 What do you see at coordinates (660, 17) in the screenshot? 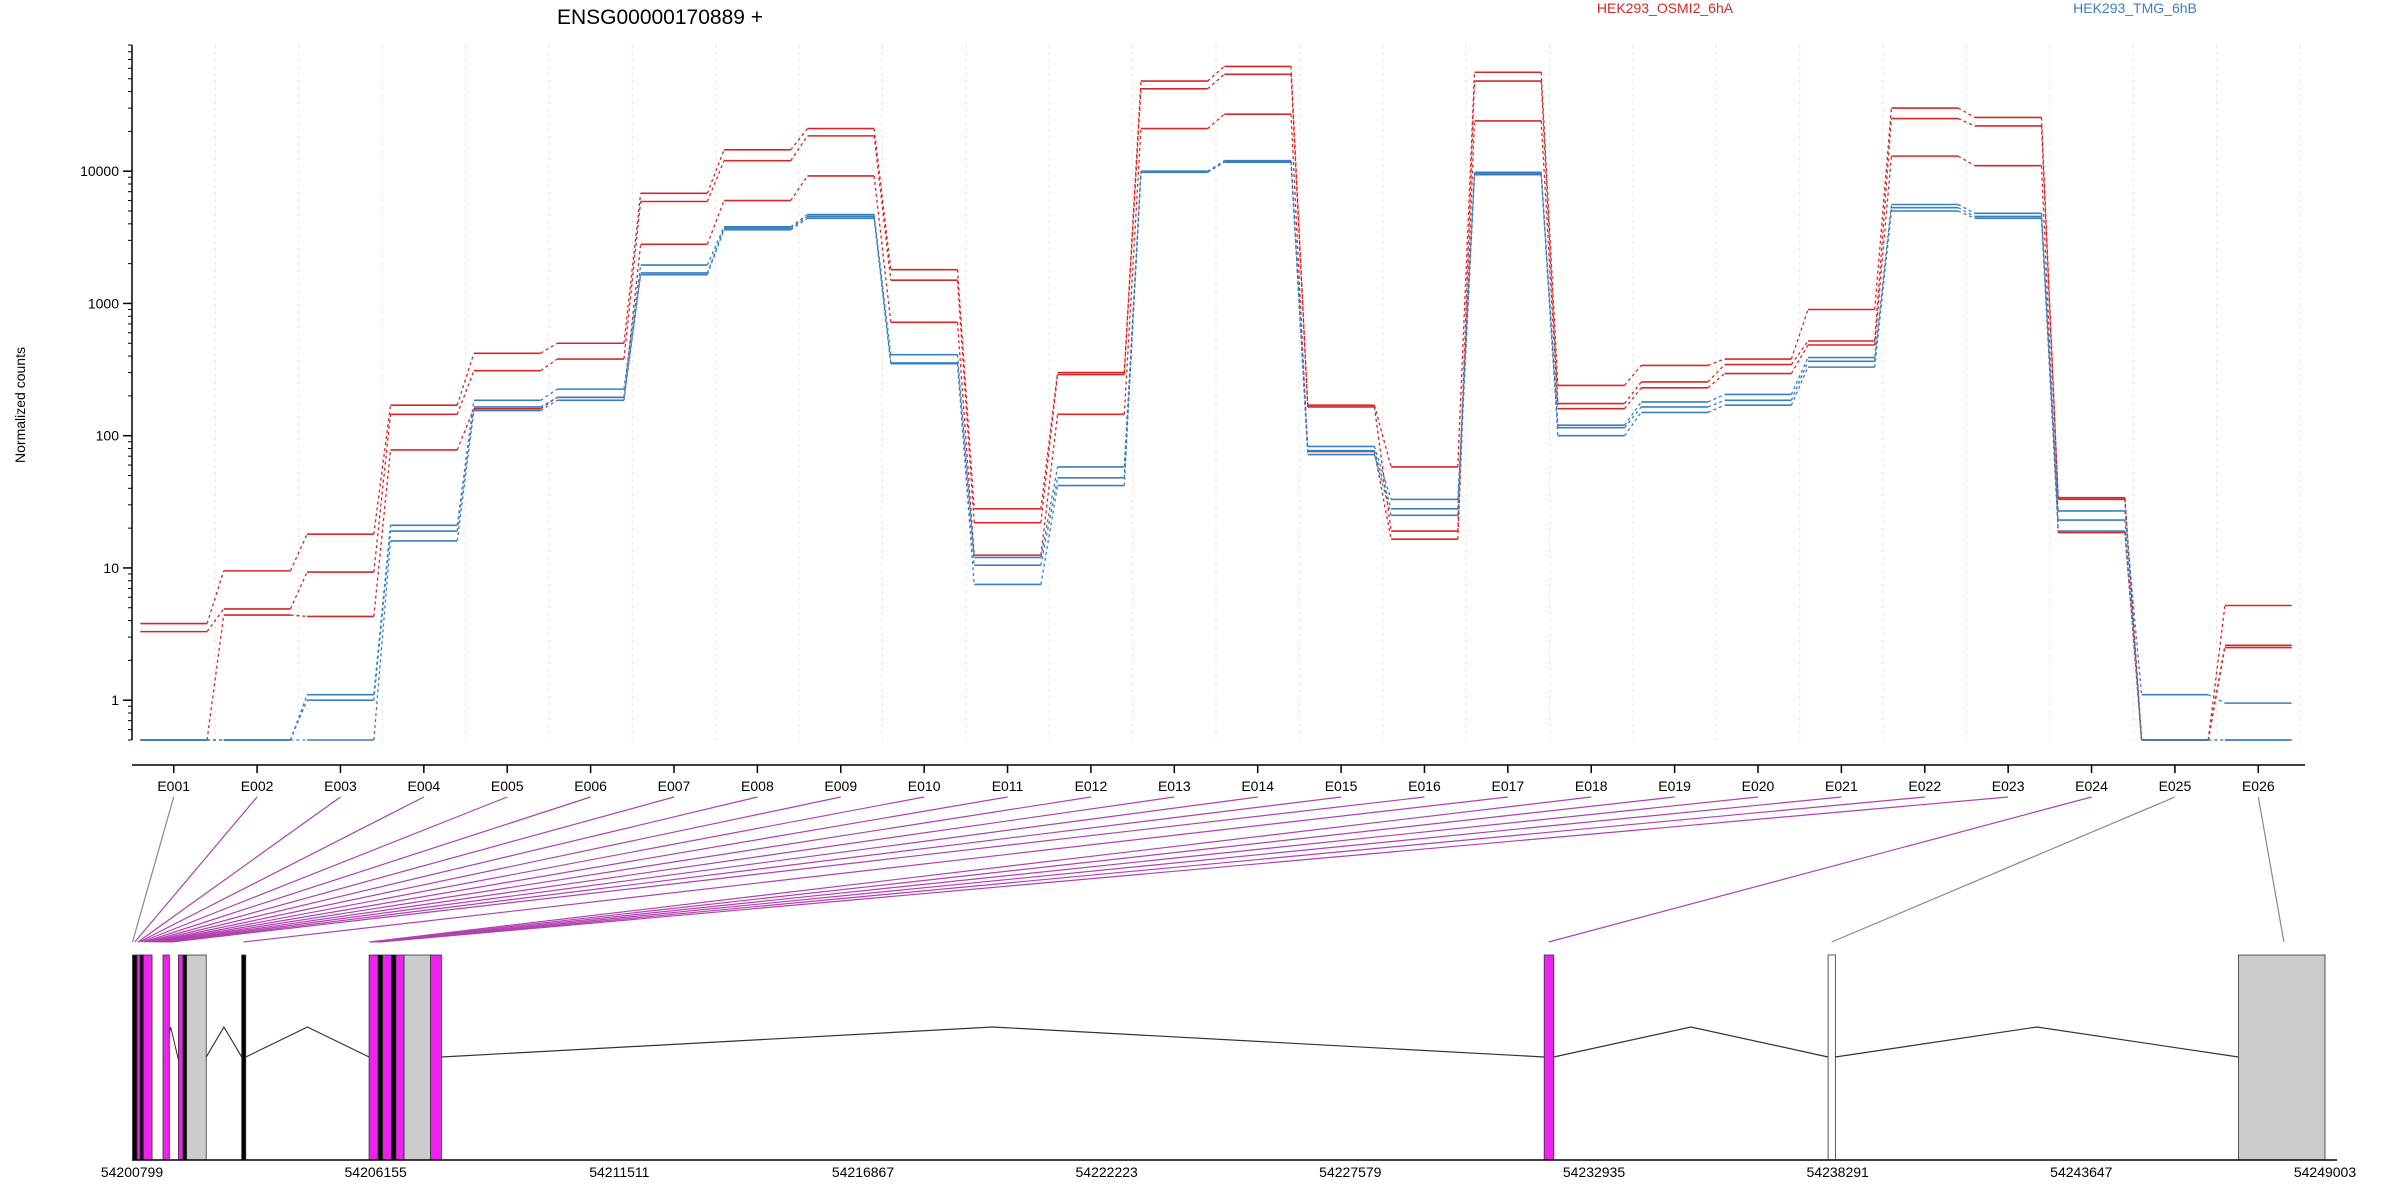
I see `chart-title: ENSG00000170889 +` at bounding box center [660, 17].